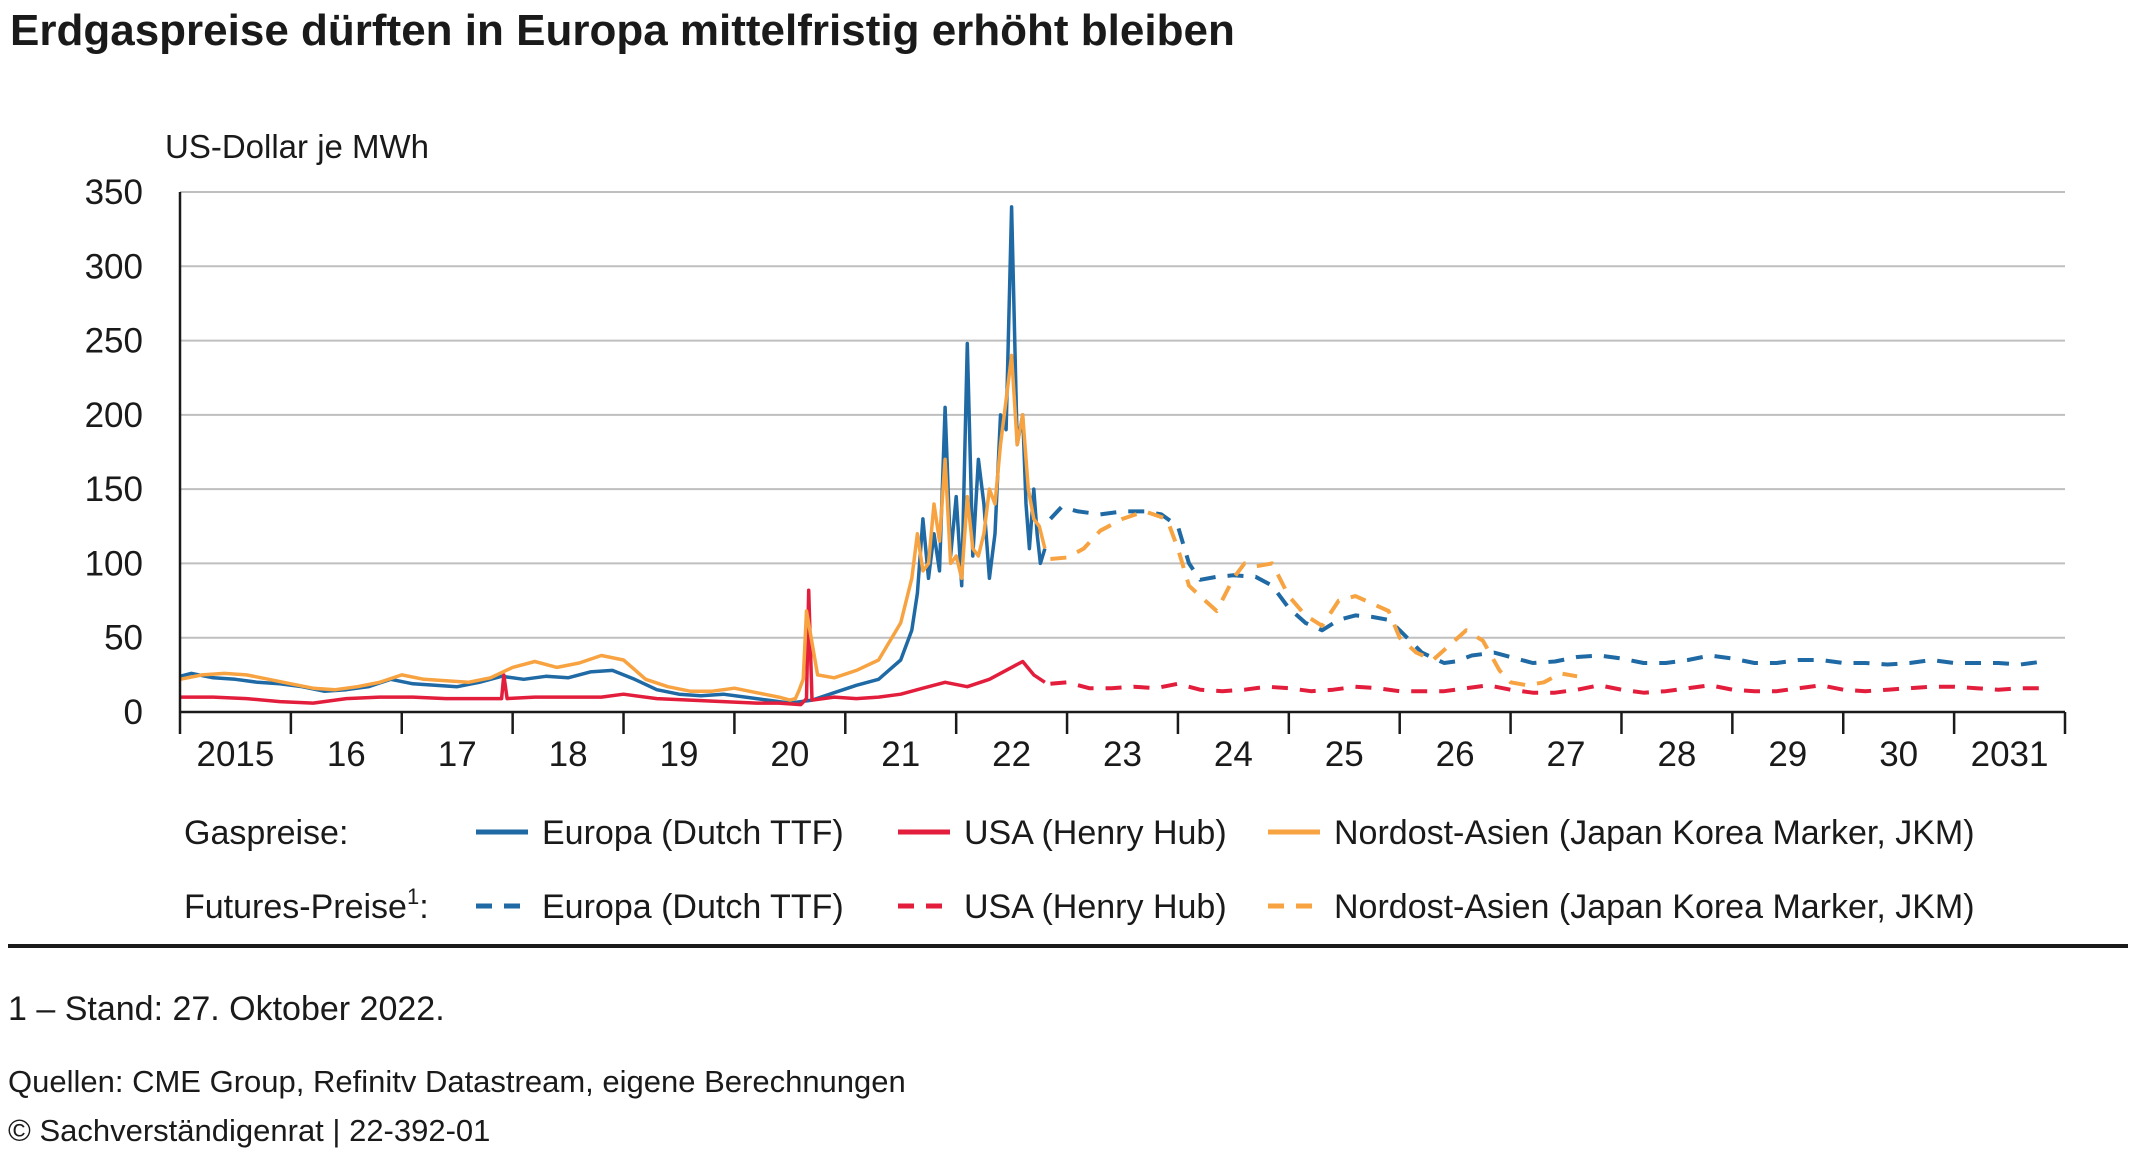 This screenshot has height=1156, width=2133. I want to click on legend-group-label-spot: Gaspreise:, so click(266, 833).